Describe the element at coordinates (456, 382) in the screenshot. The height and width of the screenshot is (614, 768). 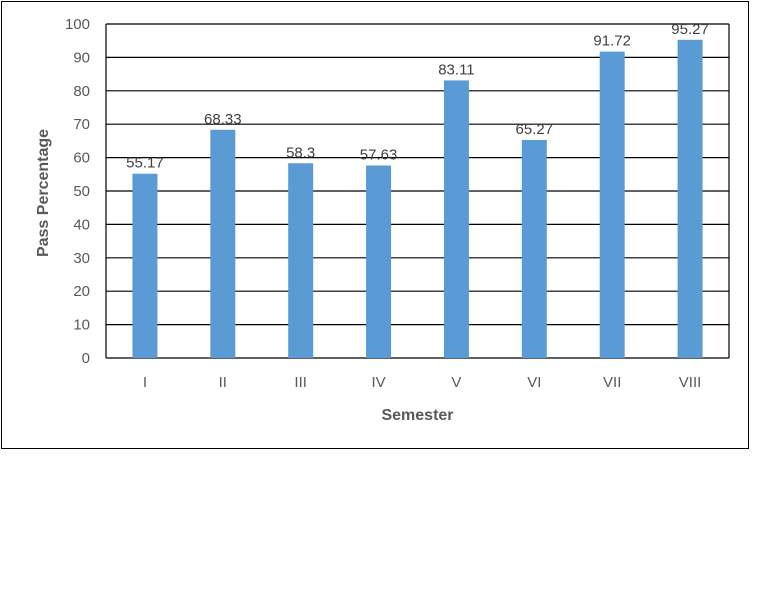
I see `x-tick-label-V: V` at that location.